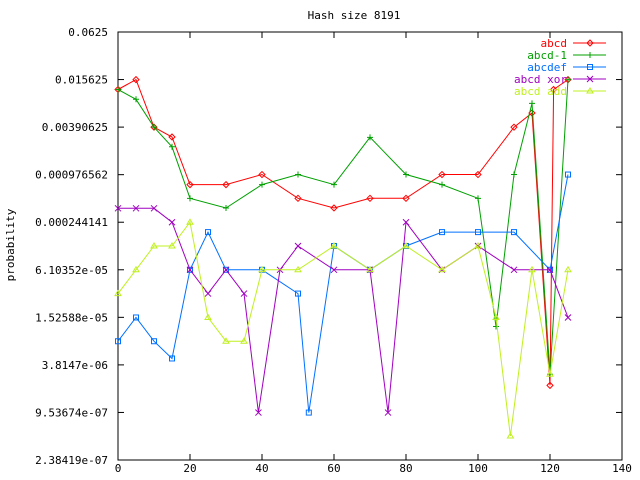  I want to click on y-tick-label: 6.10352e-05, so click(71, 270).